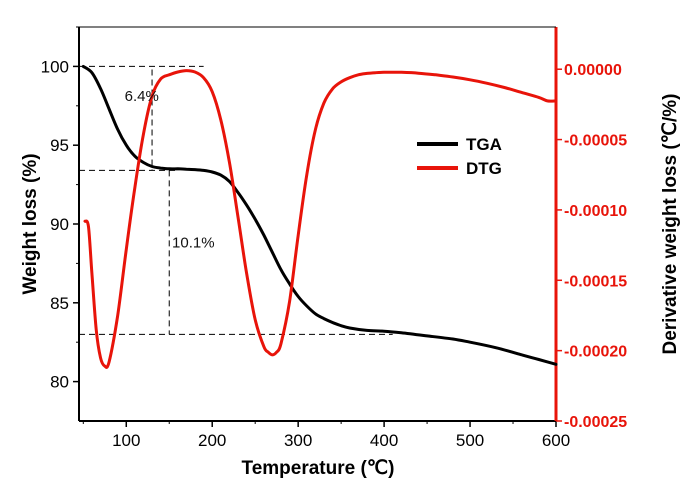 The height and width of the screenshot is (495, 692). I want to click on y-right-axis-title: Derivative weight loss (℃/%), so click(670, 223).